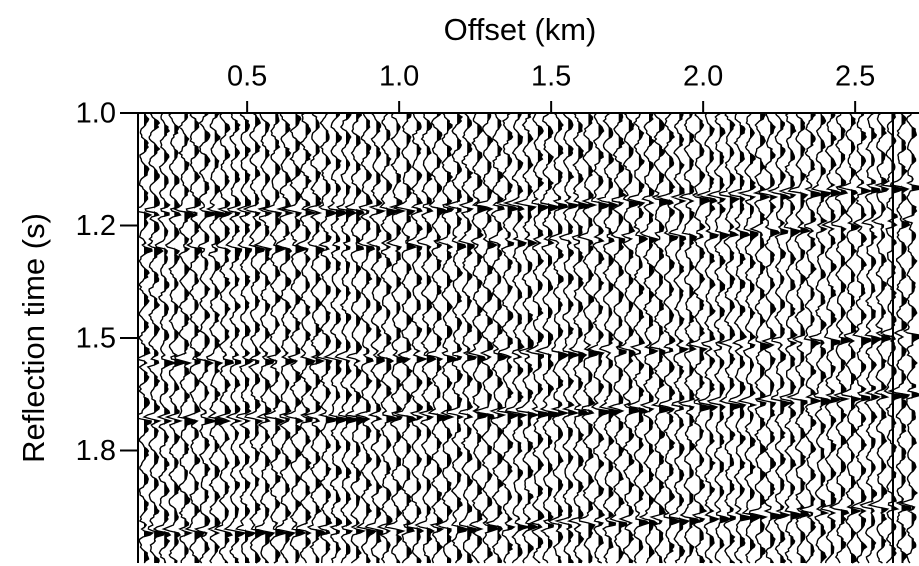 The image size is (919, 566). What do you see at coordinates (96, 226) in the screenshot?
I see `y-tick-label: 1.2` at bounding box center [96, 226].